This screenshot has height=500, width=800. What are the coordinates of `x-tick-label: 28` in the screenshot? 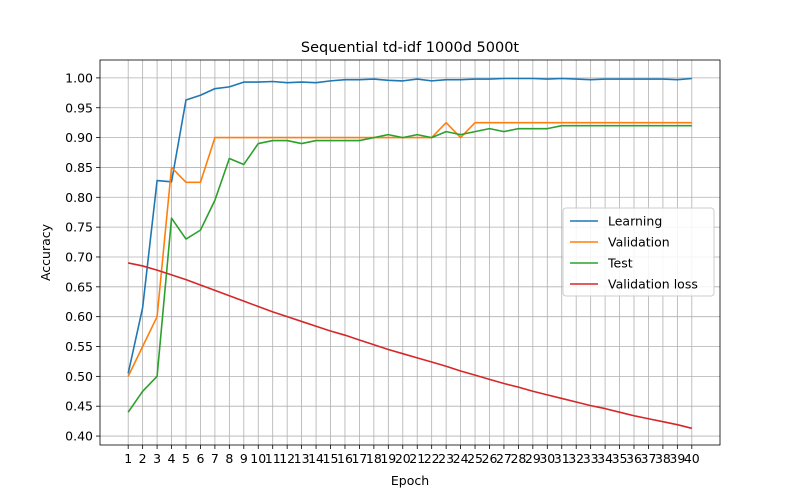 It's located at (518, 458).